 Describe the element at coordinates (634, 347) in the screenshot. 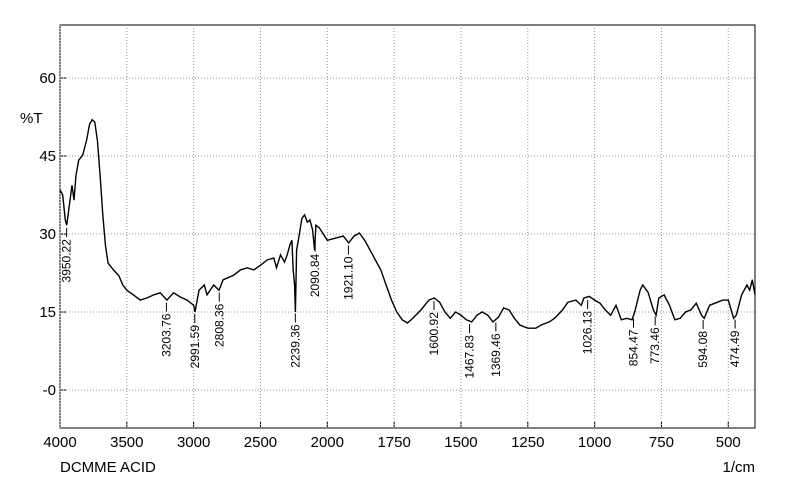

I see `peak-label: 854.47` at that location.